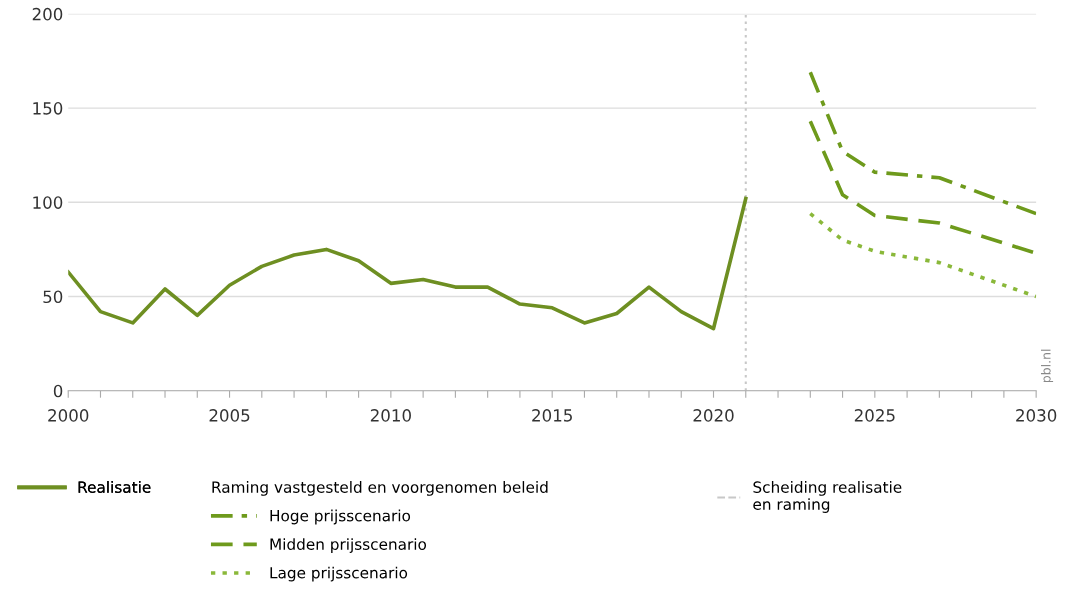  Describe the element at coordinates (229, 415) in the screenshot. I see `x-tick-label: 2005` at that location.